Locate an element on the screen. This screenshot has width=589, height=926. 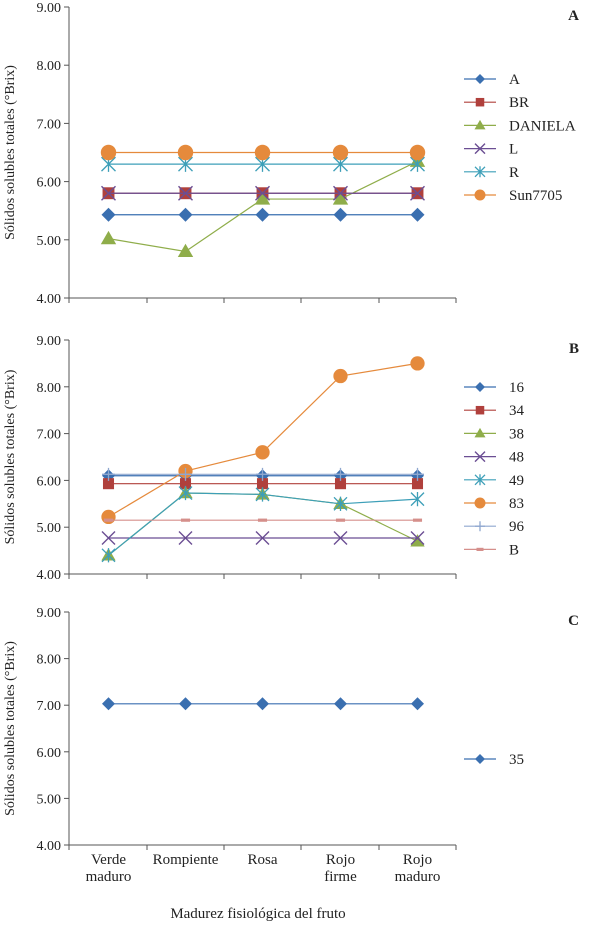
legend-entry: 83 is located at coordinates (494, 504).